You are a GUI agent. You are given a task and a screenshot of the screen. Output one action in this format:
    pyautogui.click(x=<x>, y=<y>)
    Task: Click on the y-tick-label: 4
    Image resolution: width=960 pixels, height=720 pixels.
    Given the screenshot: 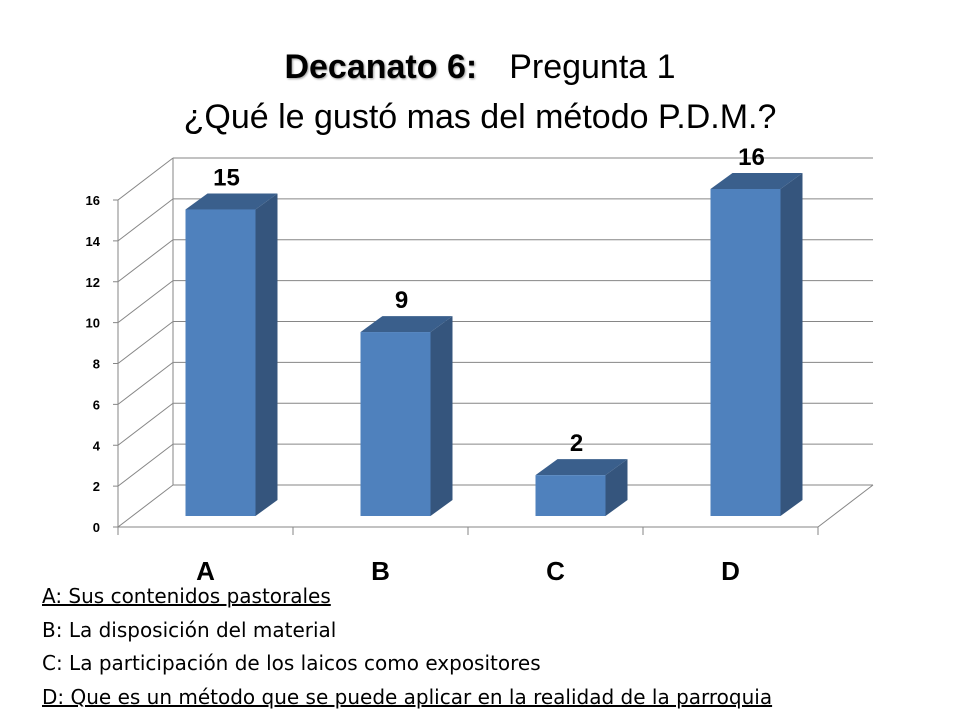 What is the action you would take?
    pyautogui.click(x=97, y=445)
    